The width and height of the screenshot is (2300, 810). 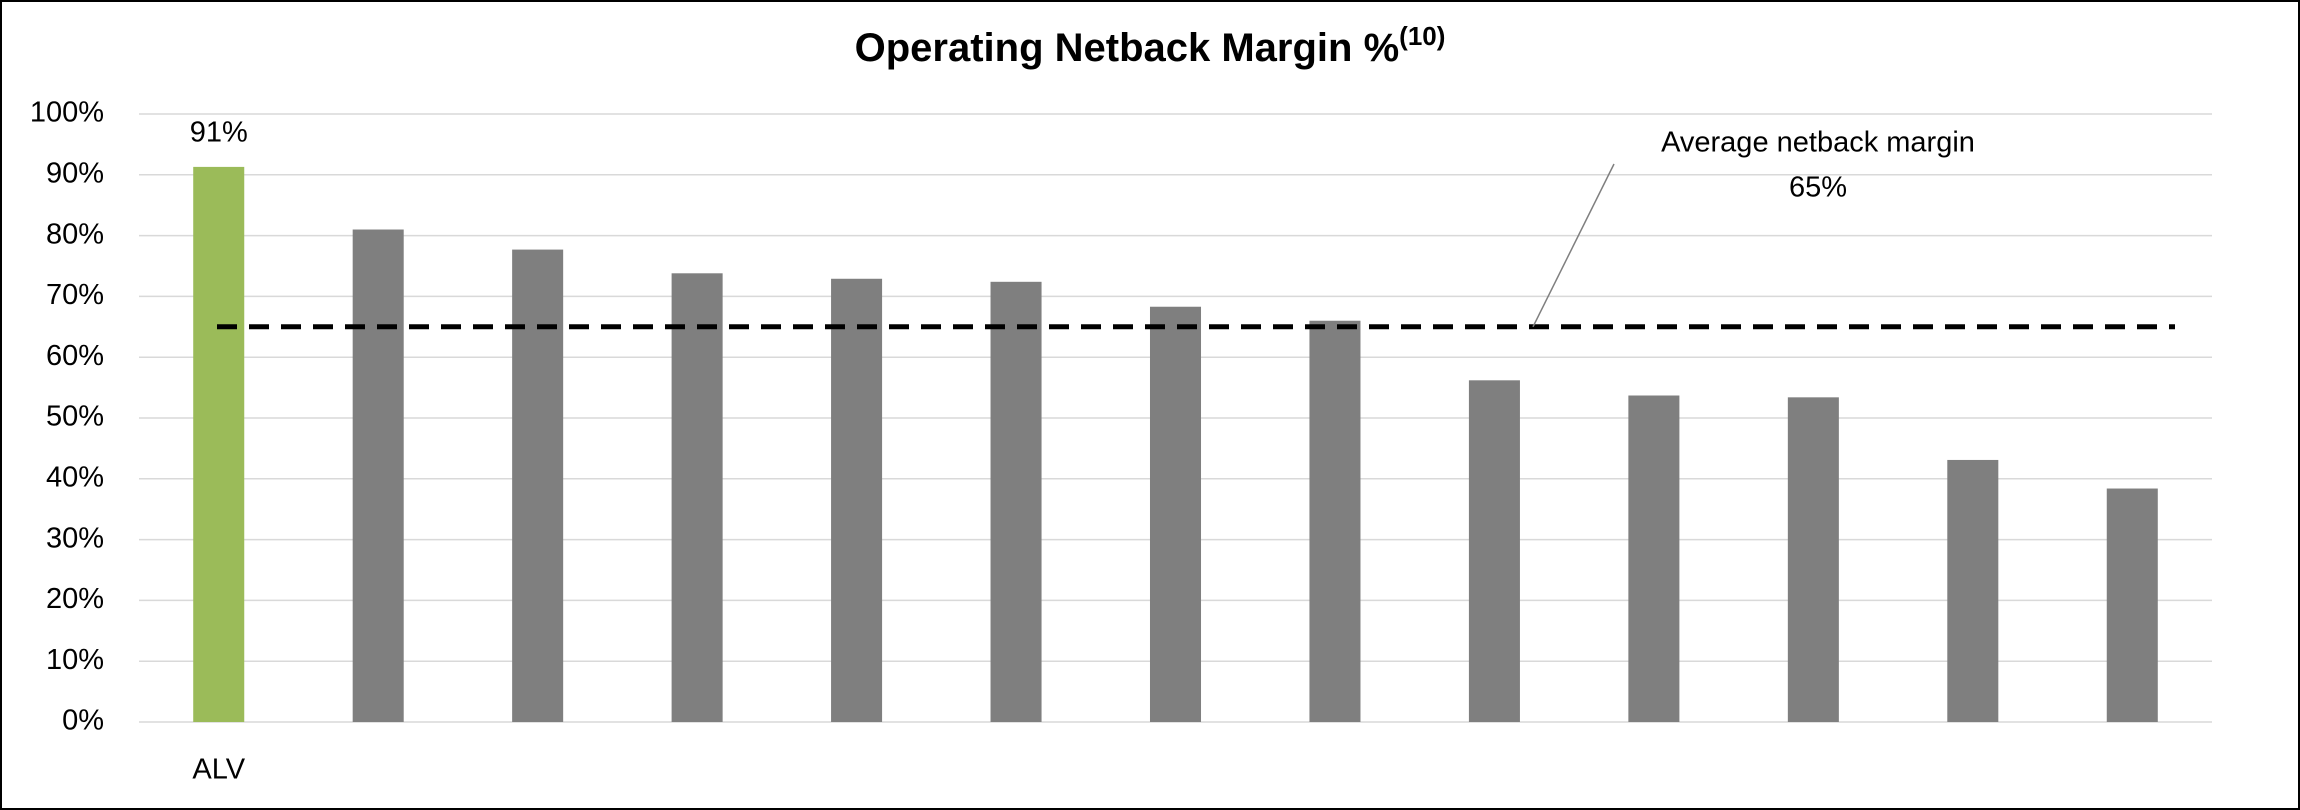 I want to click on y-tick-label: 40%, so click(x=75, y=477).